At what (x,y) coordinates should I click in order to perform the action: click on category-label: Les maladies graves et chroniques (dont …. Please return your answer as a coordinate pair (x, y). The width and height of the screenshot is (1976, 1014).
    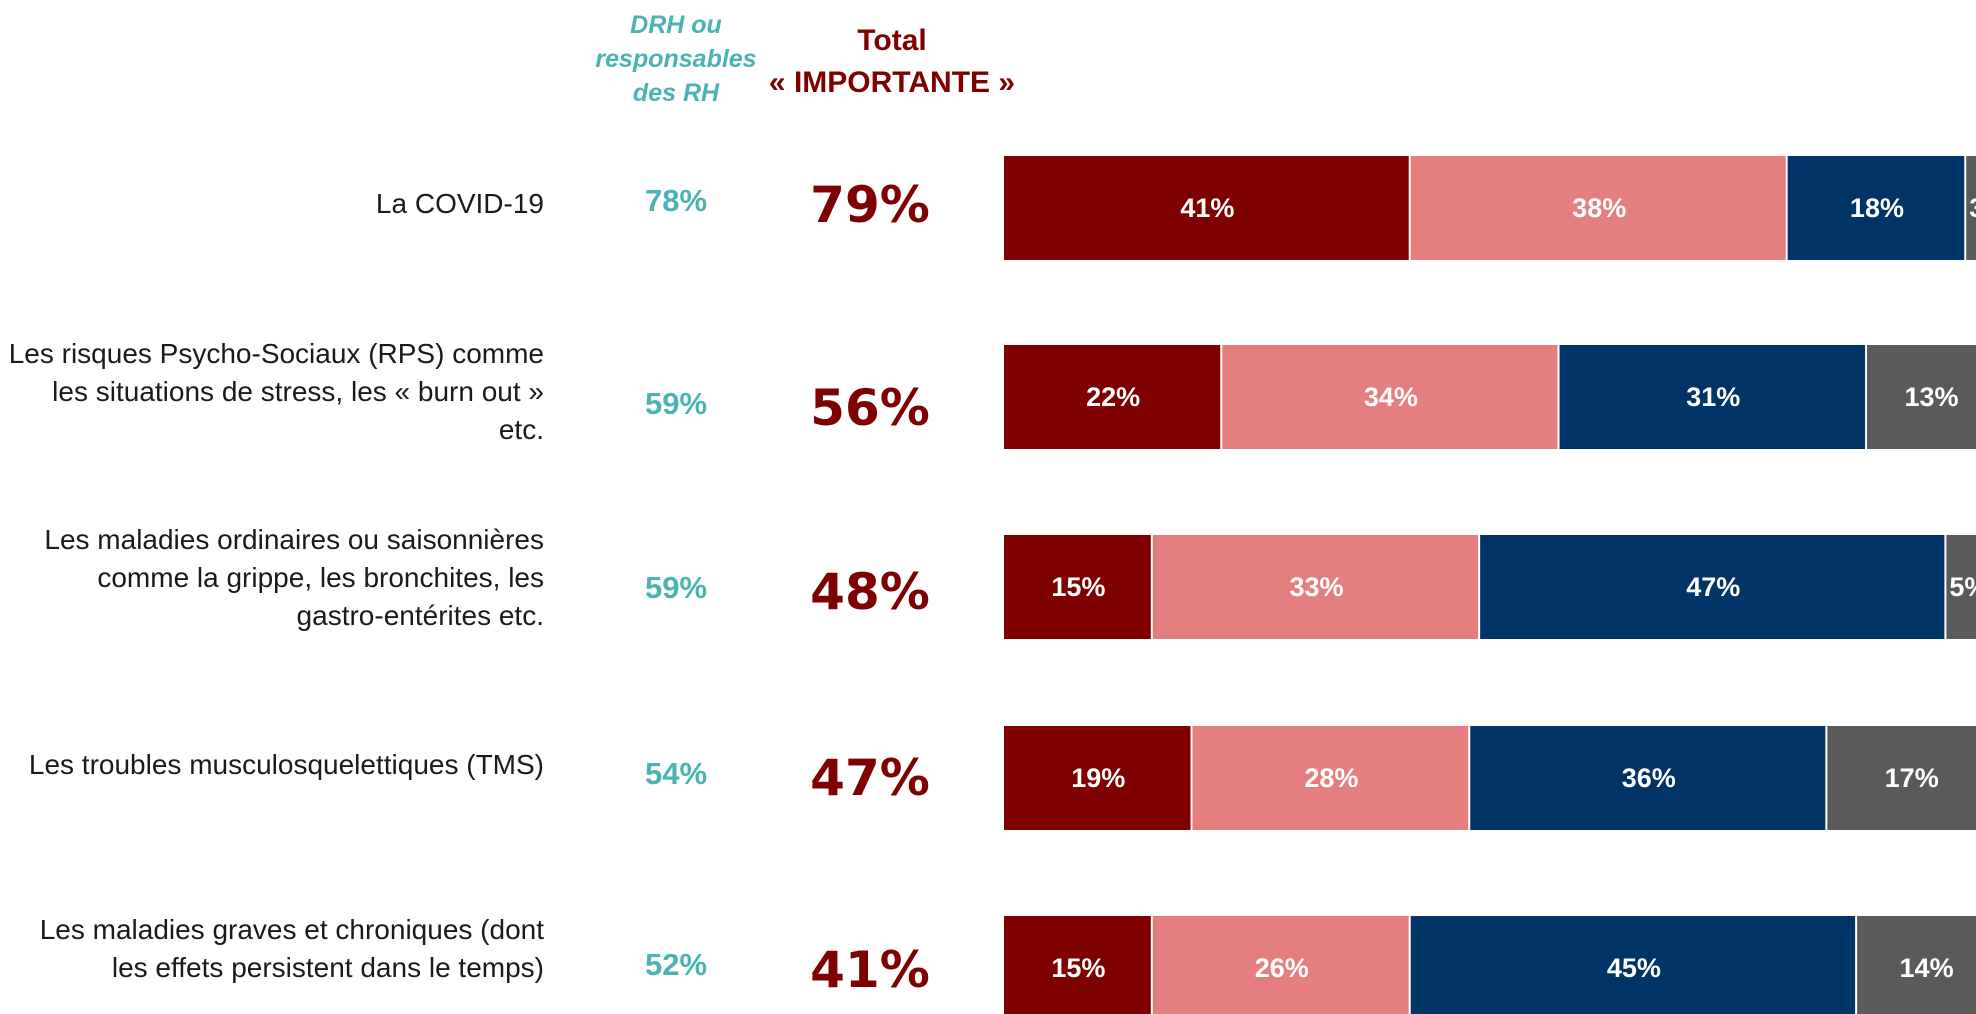
    Looking at the image, I should click on (272, 949).